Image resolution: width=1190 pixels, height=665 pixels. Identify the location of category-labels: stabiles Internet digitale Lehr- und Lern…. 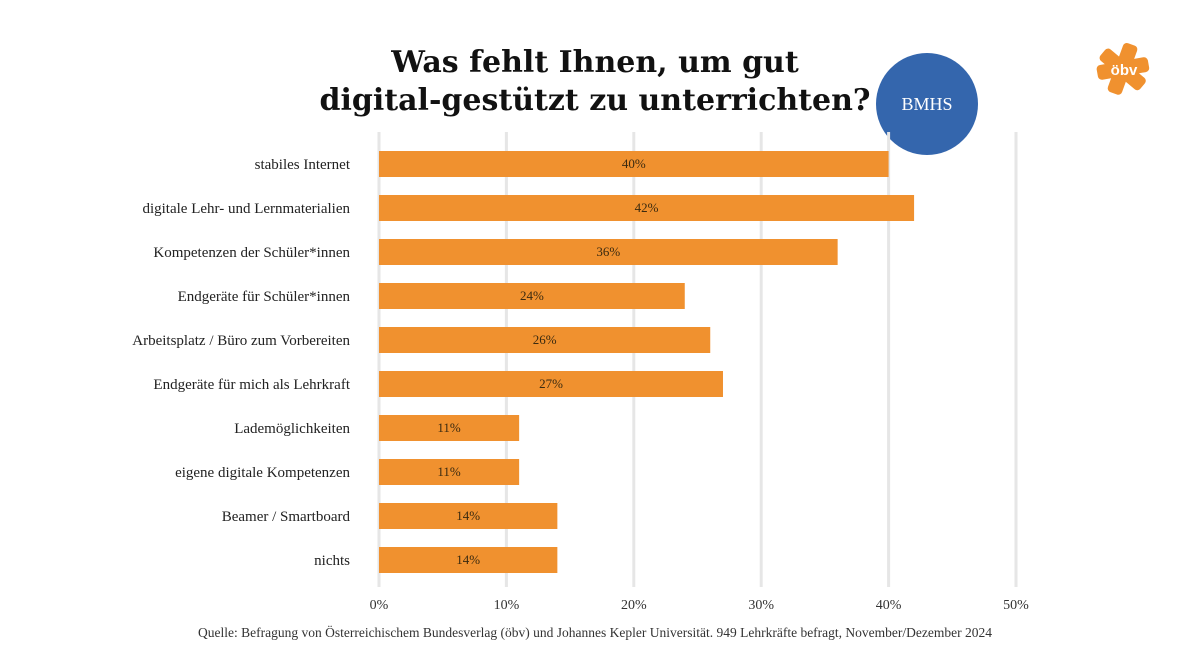
(241, 363).